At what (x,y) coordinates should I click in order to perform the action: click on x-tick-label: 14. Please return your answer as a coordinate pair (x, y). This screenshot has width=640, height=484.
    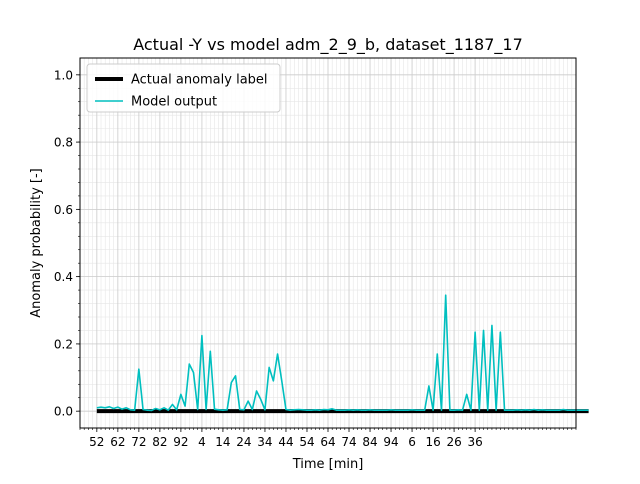
    Looking at the image, I should click on (222, 442).